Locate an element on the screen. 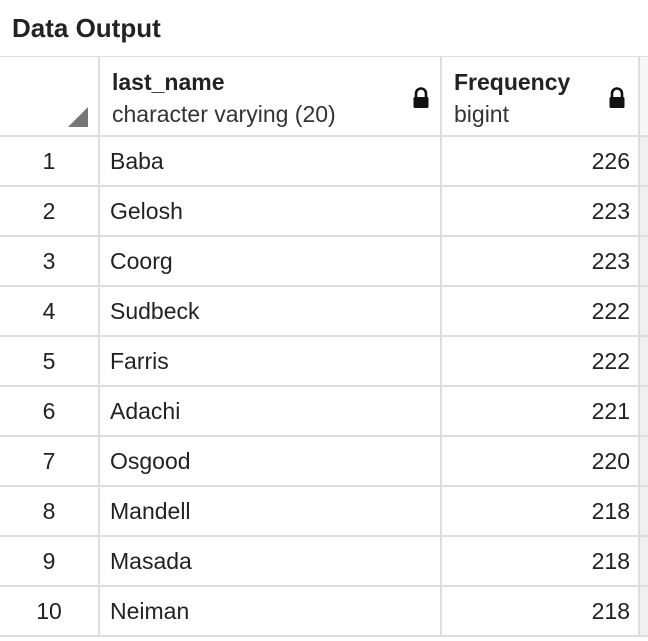  column-type: bigint is located at coordinates (481, 114).